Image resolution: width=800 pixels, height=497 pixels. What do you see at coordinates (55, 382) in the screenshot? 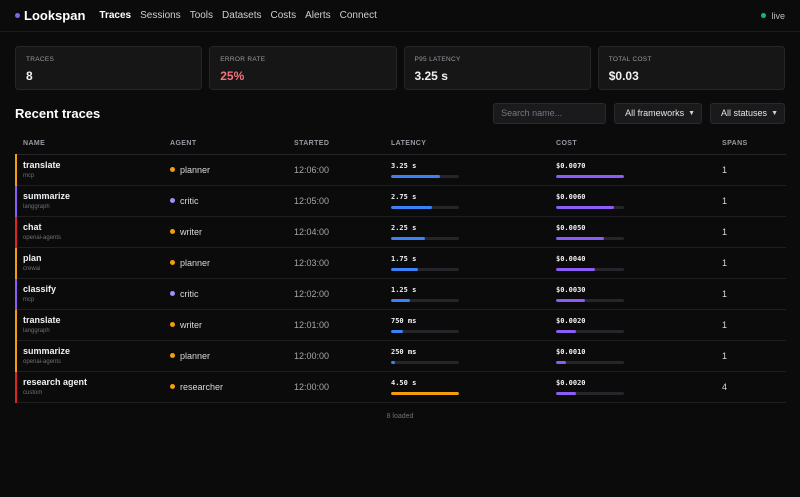
I see `trace-name: research agent` at bounding box center [55, 382].